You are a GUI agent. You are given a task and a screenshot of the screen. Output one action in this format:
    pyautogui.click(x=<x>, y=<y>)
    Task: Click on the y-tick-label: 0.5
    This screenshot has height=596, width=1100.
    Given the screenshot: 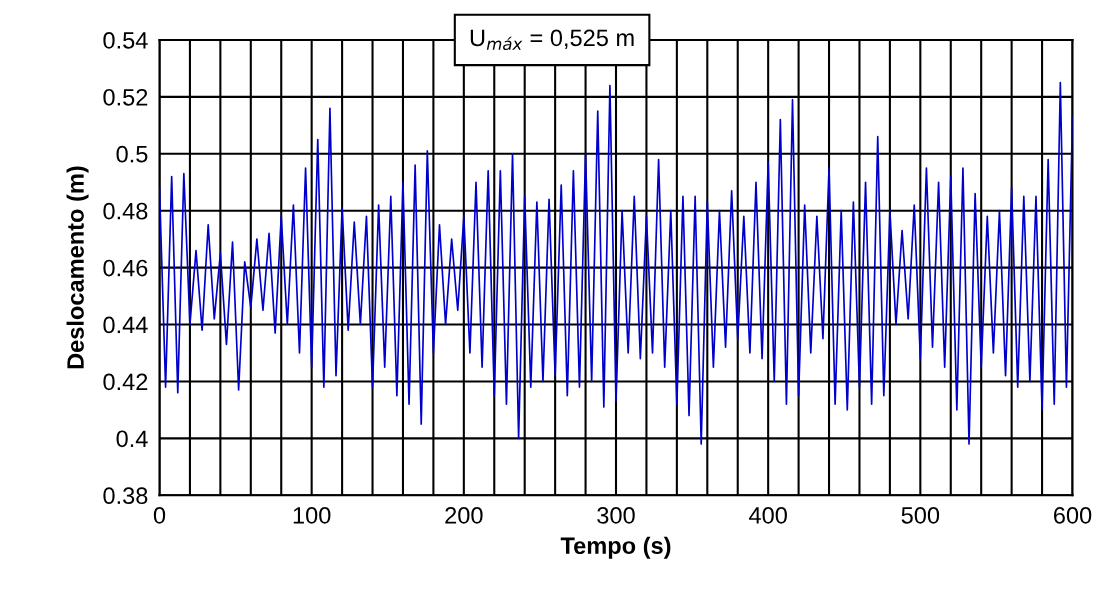 What is the action you would take?
    pyautogui.click(x=132, y=154)
    